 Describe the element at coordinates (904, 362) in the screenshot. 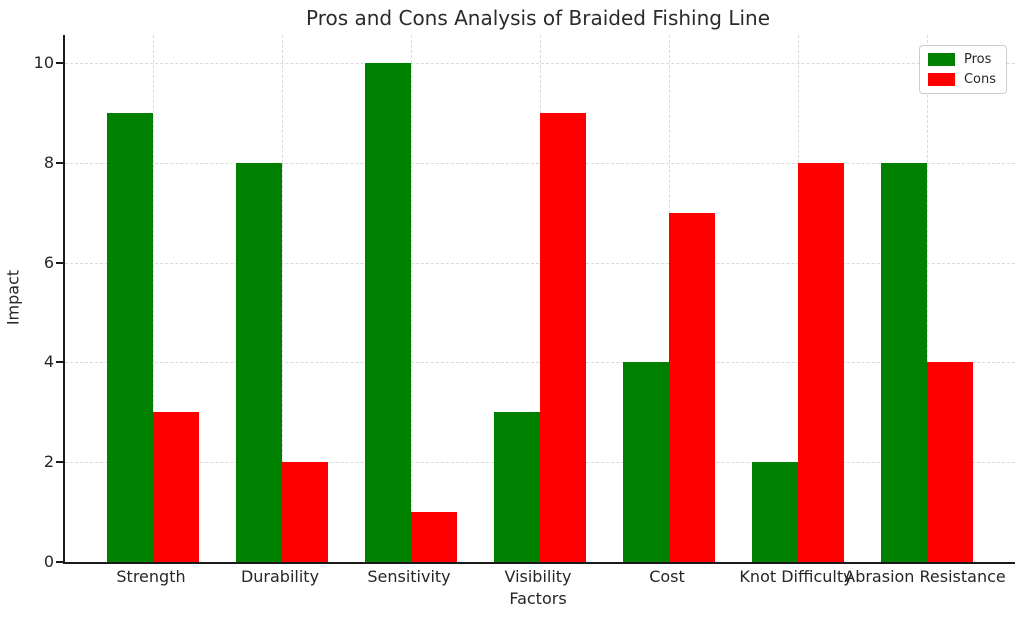

I see `bar-pros-abrasion-resistance` at that location.